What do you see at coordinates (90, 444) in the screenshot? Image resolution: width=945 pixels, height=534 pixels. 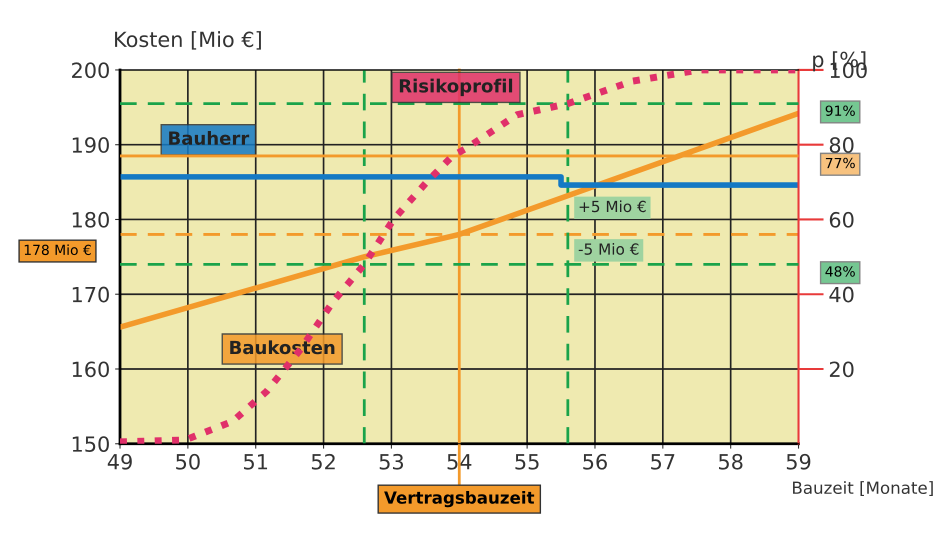 I see `y-tick-label: 150` at bounding box center [90, 444].